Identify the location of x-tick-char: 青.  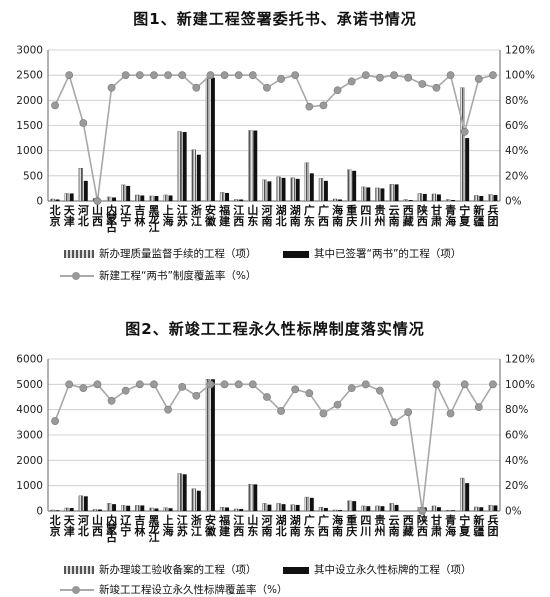
(450, 520).